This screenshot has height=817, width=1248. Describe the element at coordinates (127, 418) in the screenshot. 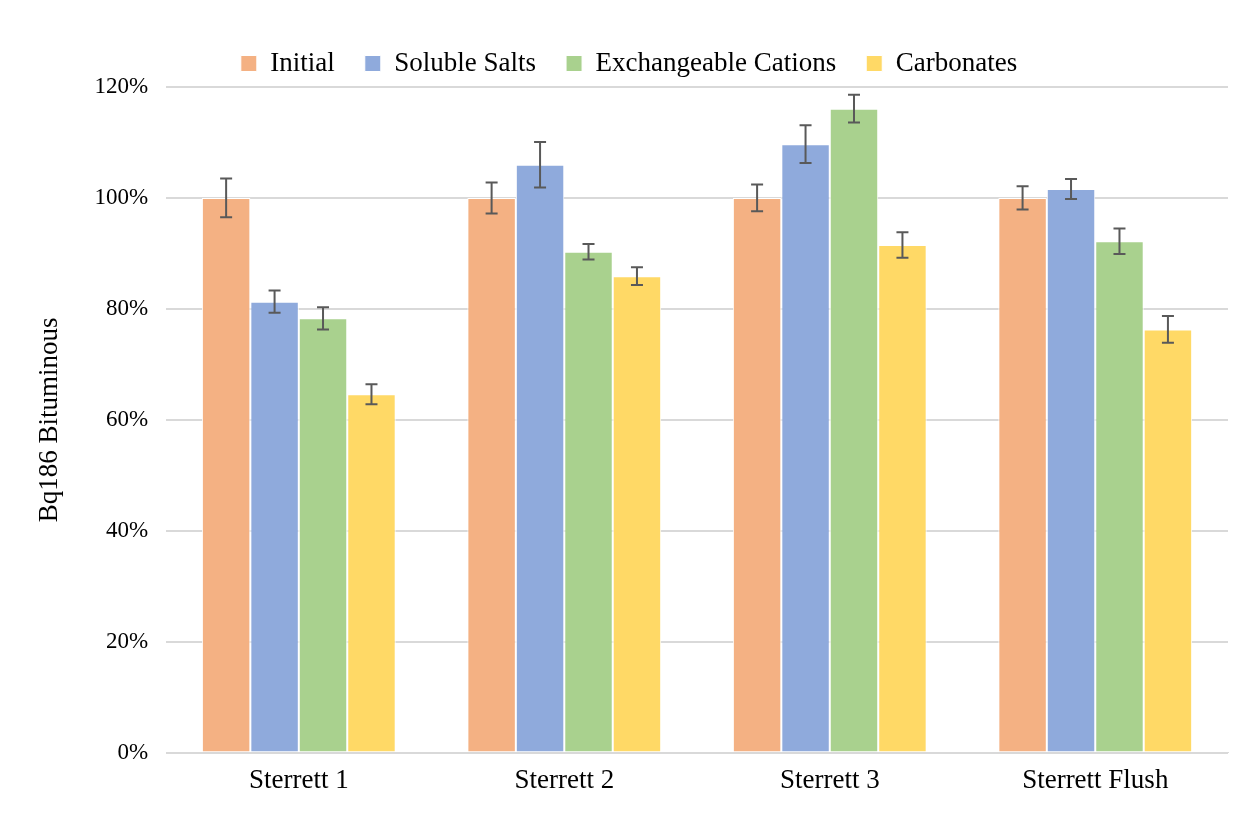

I see `y-tick-label: 60%` at that location.